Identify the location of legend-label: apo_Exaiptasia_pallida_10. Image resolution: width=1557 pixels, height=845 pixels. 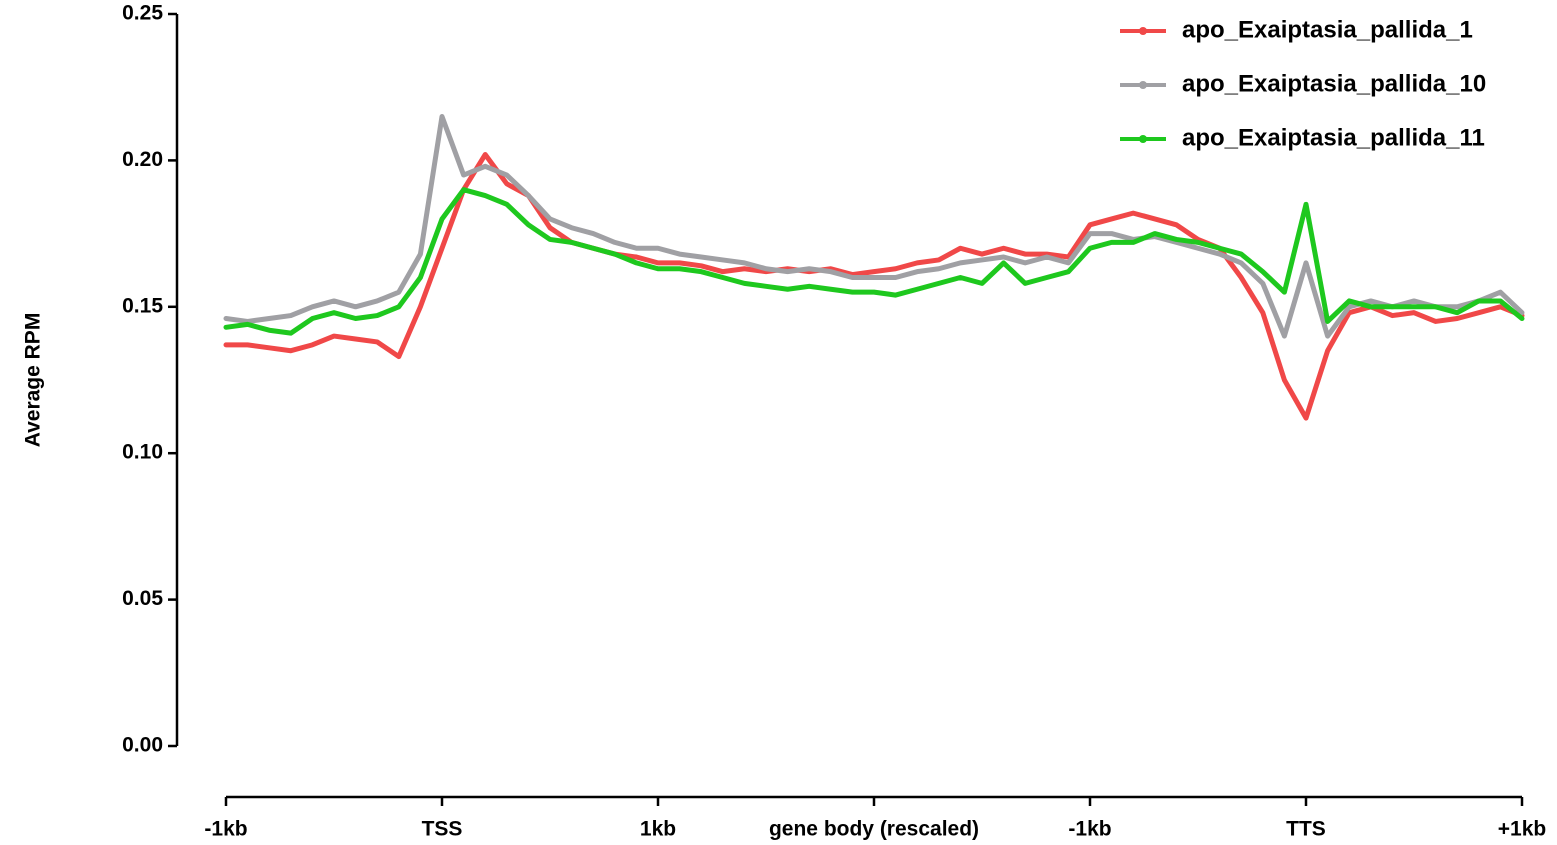
(1334, 83).